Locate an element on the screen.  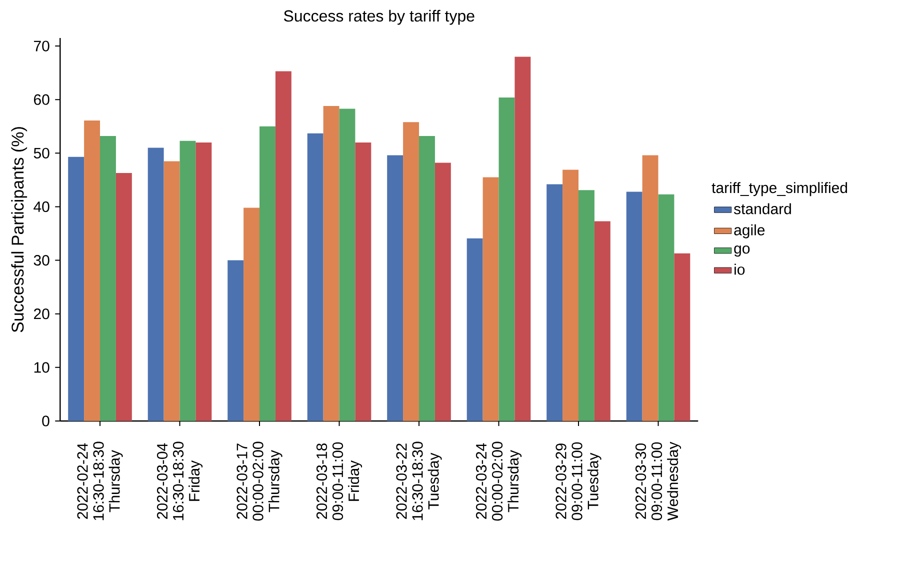
legend-label: agile is located at coordinates (749, 231).